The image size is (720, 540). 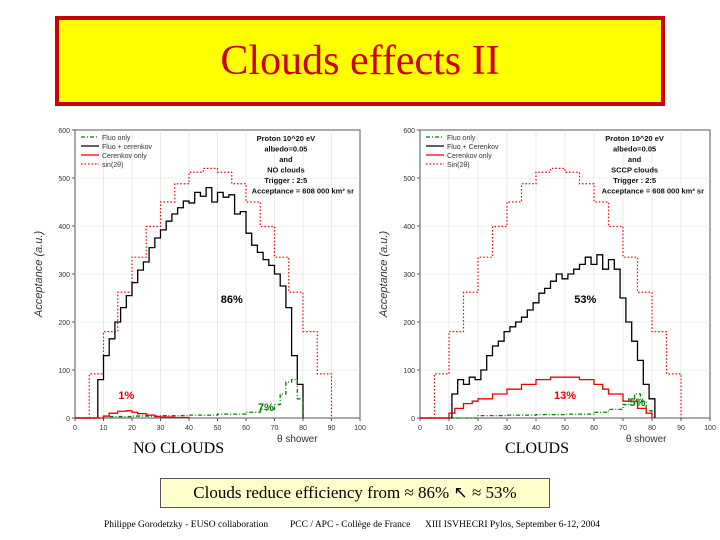 I want to click on percent-annotation: 1%, so click(x=126, y=396).